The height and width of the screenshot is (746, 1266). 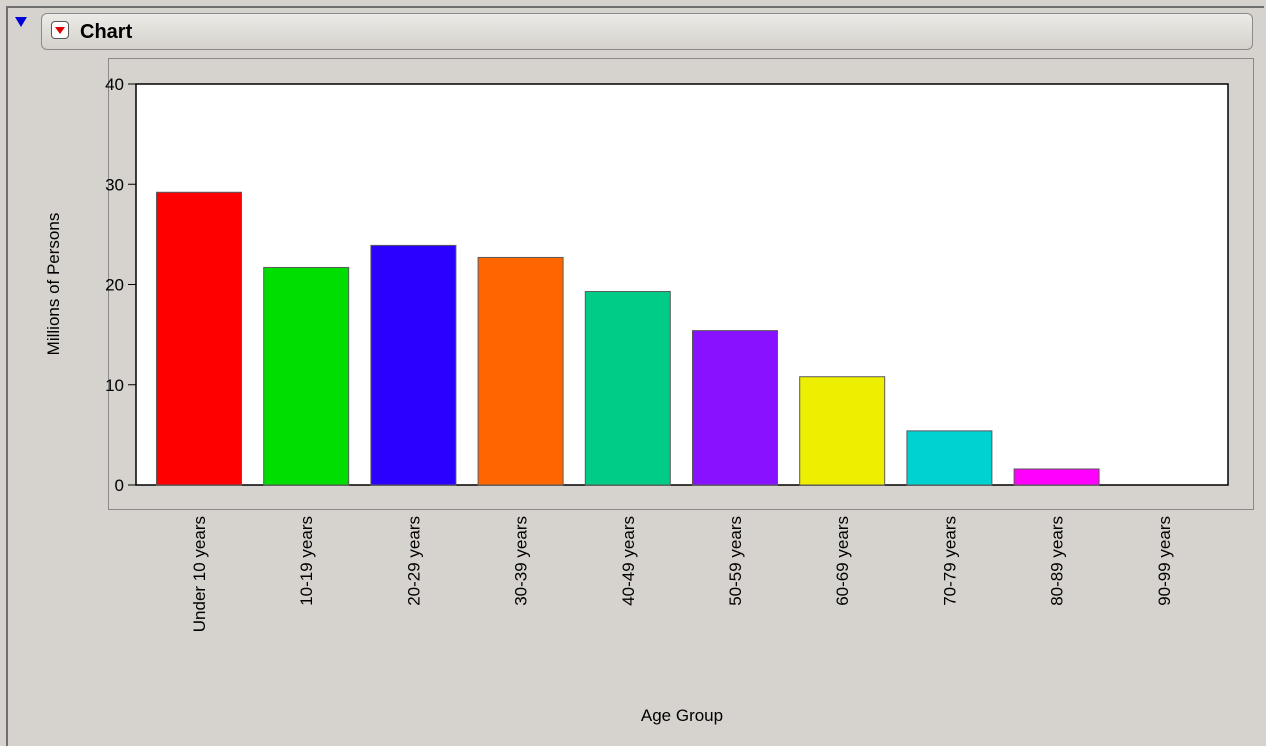 I want to click on y-tick-label: 10, so click(x=114, y=385).